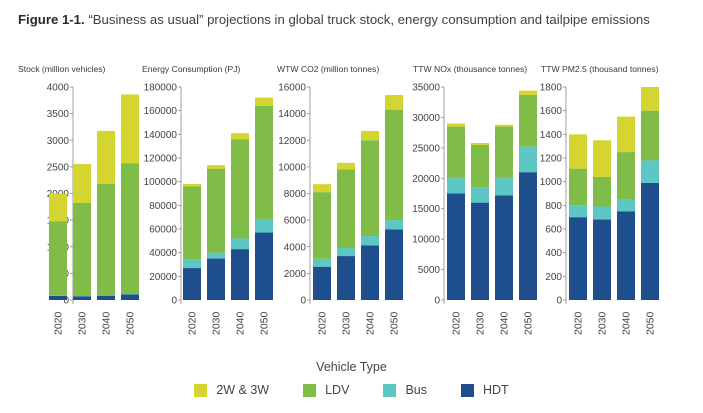 The height and width of the screenshot is (413, 703). Describe the element at coordinates (292, 88) in the screenshot. I see `y-tick-label: 16000` at that location.